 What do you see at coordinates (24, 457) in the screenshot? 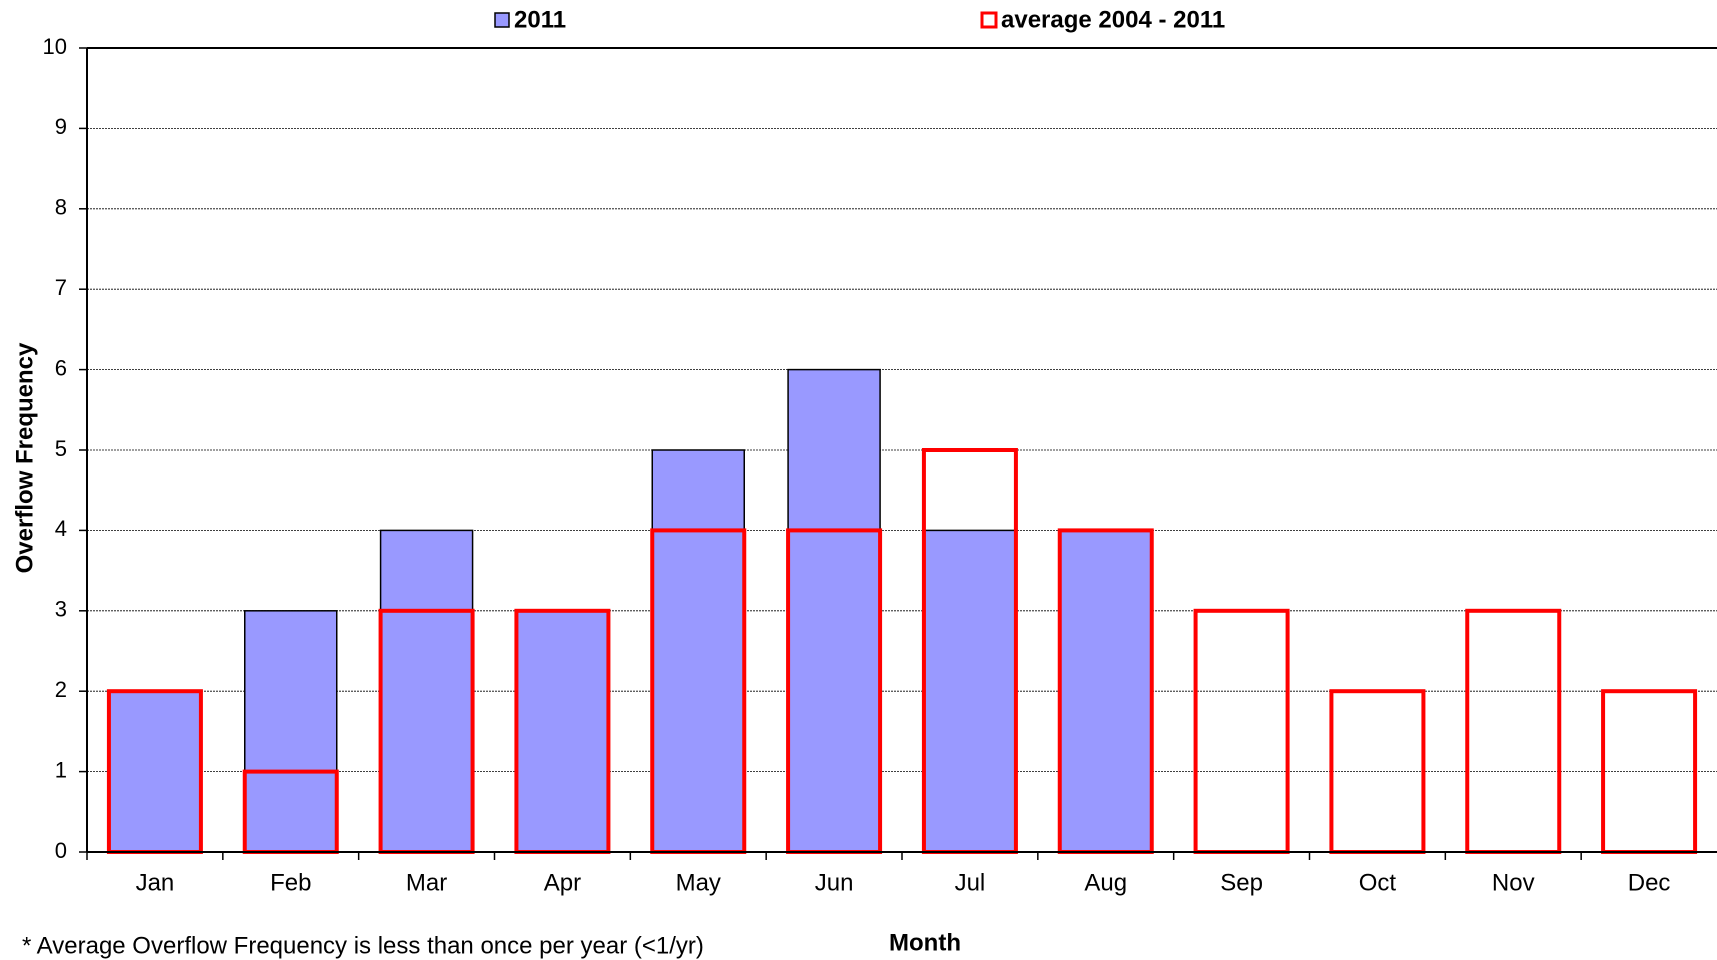
I see `y-axis-title: Overflow Frequency` at bounding box center [24, 457].